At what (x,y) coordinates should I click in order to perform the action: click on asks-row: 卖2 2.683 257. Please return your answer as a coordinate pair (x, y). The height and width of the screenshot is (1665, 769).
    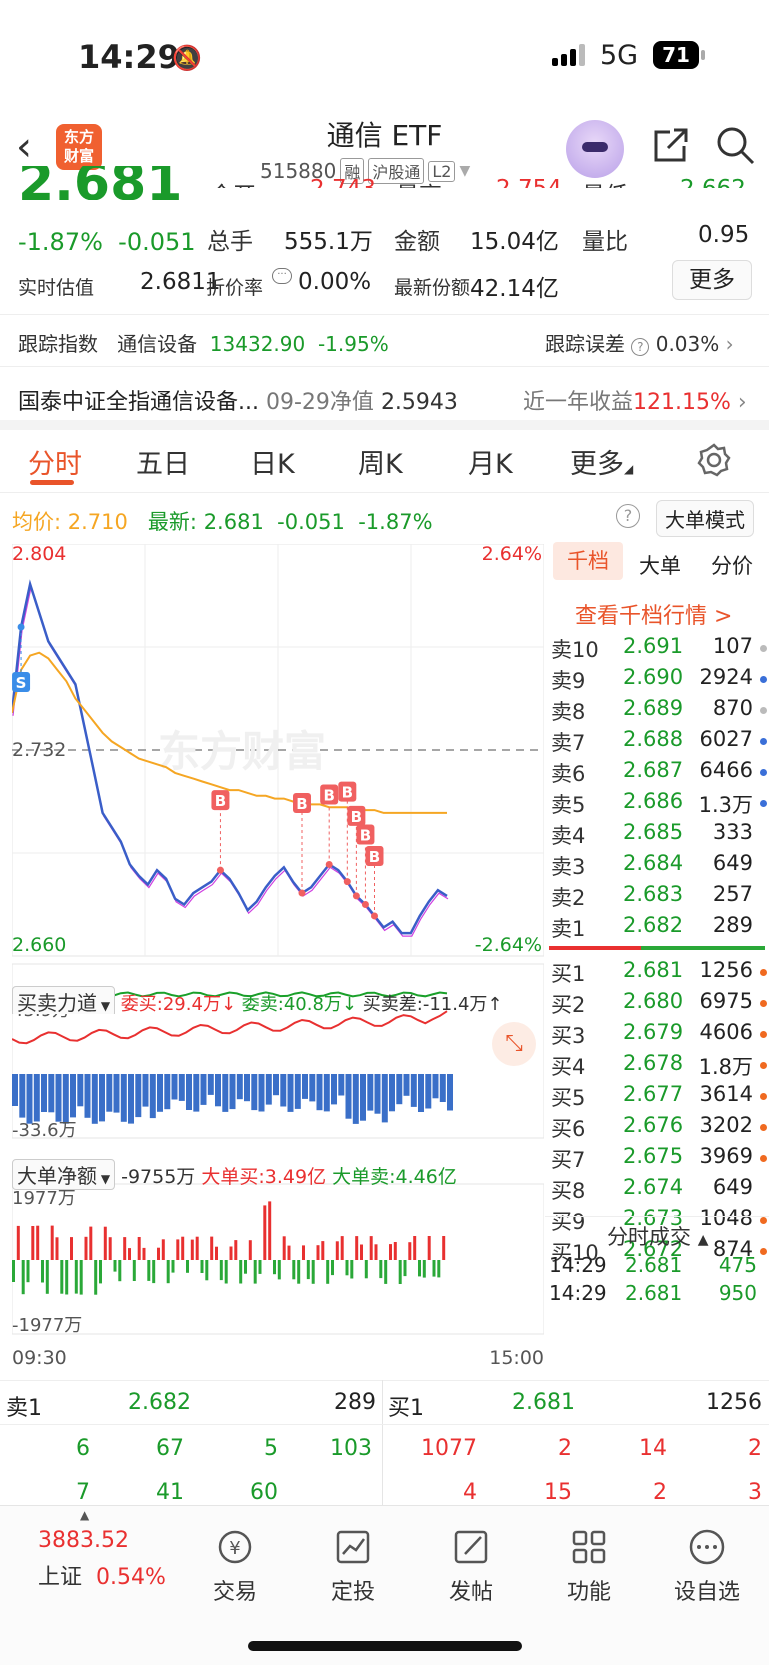
    Looking at the image, I should click on (659, 897).